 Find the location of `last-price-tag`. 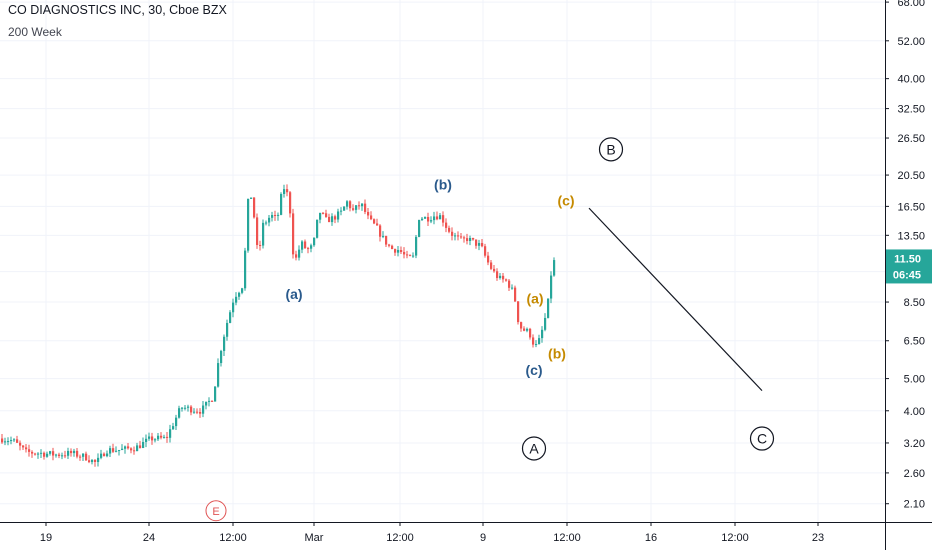

last-price-tag is located at coordinates (909, 266).